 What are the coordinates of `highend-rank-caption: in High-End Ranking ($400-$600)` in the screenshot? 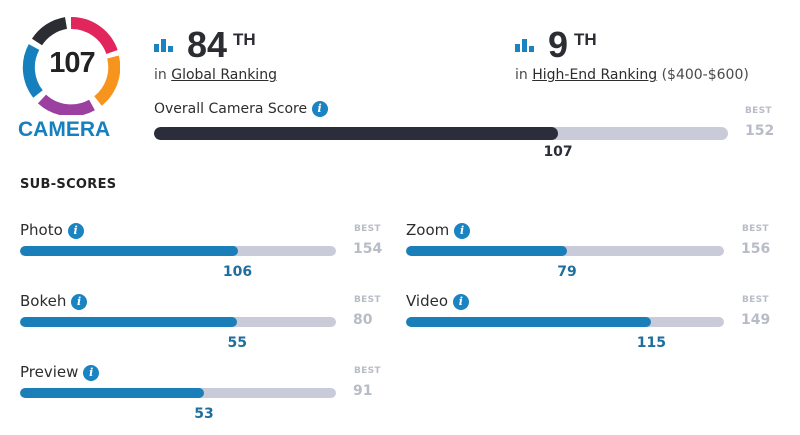 It's located at (632, 75).